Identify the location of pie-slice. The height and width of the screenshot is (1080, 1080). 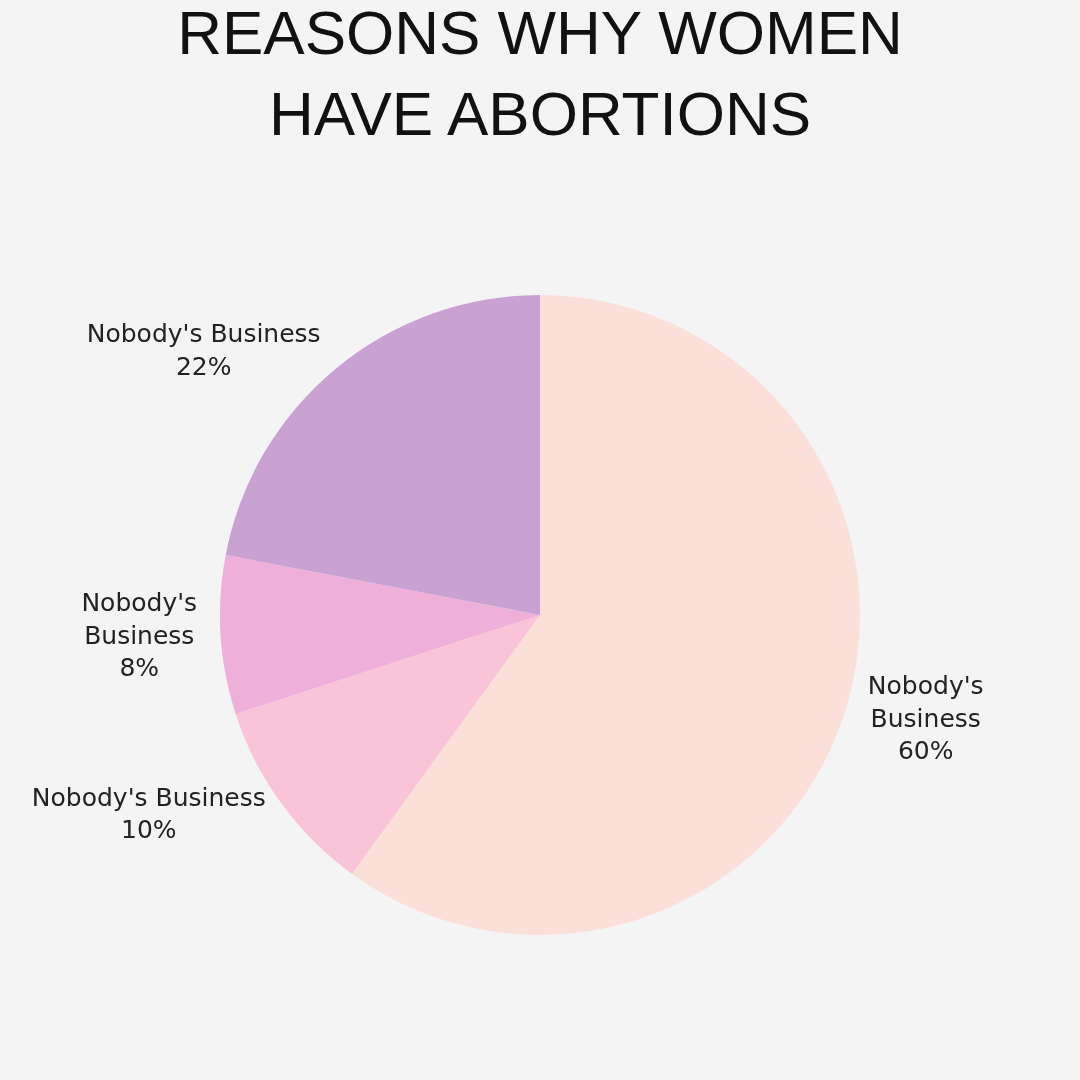
(380, 634).